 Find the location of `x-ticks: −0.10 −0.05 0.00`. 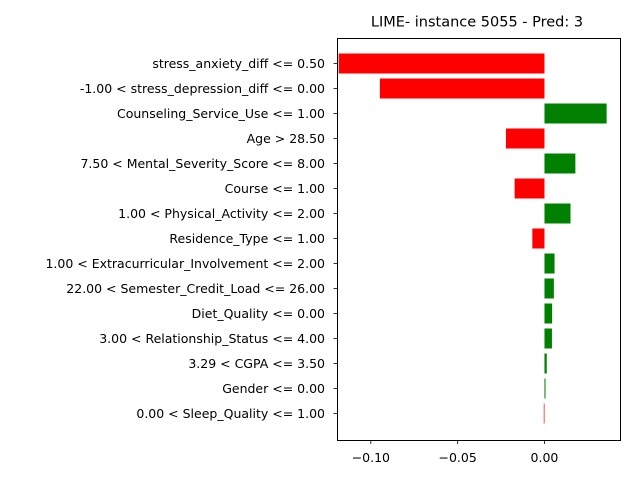

x-ticks: −0.10 −0.05 0.00 is located at coordinates (455, 452).